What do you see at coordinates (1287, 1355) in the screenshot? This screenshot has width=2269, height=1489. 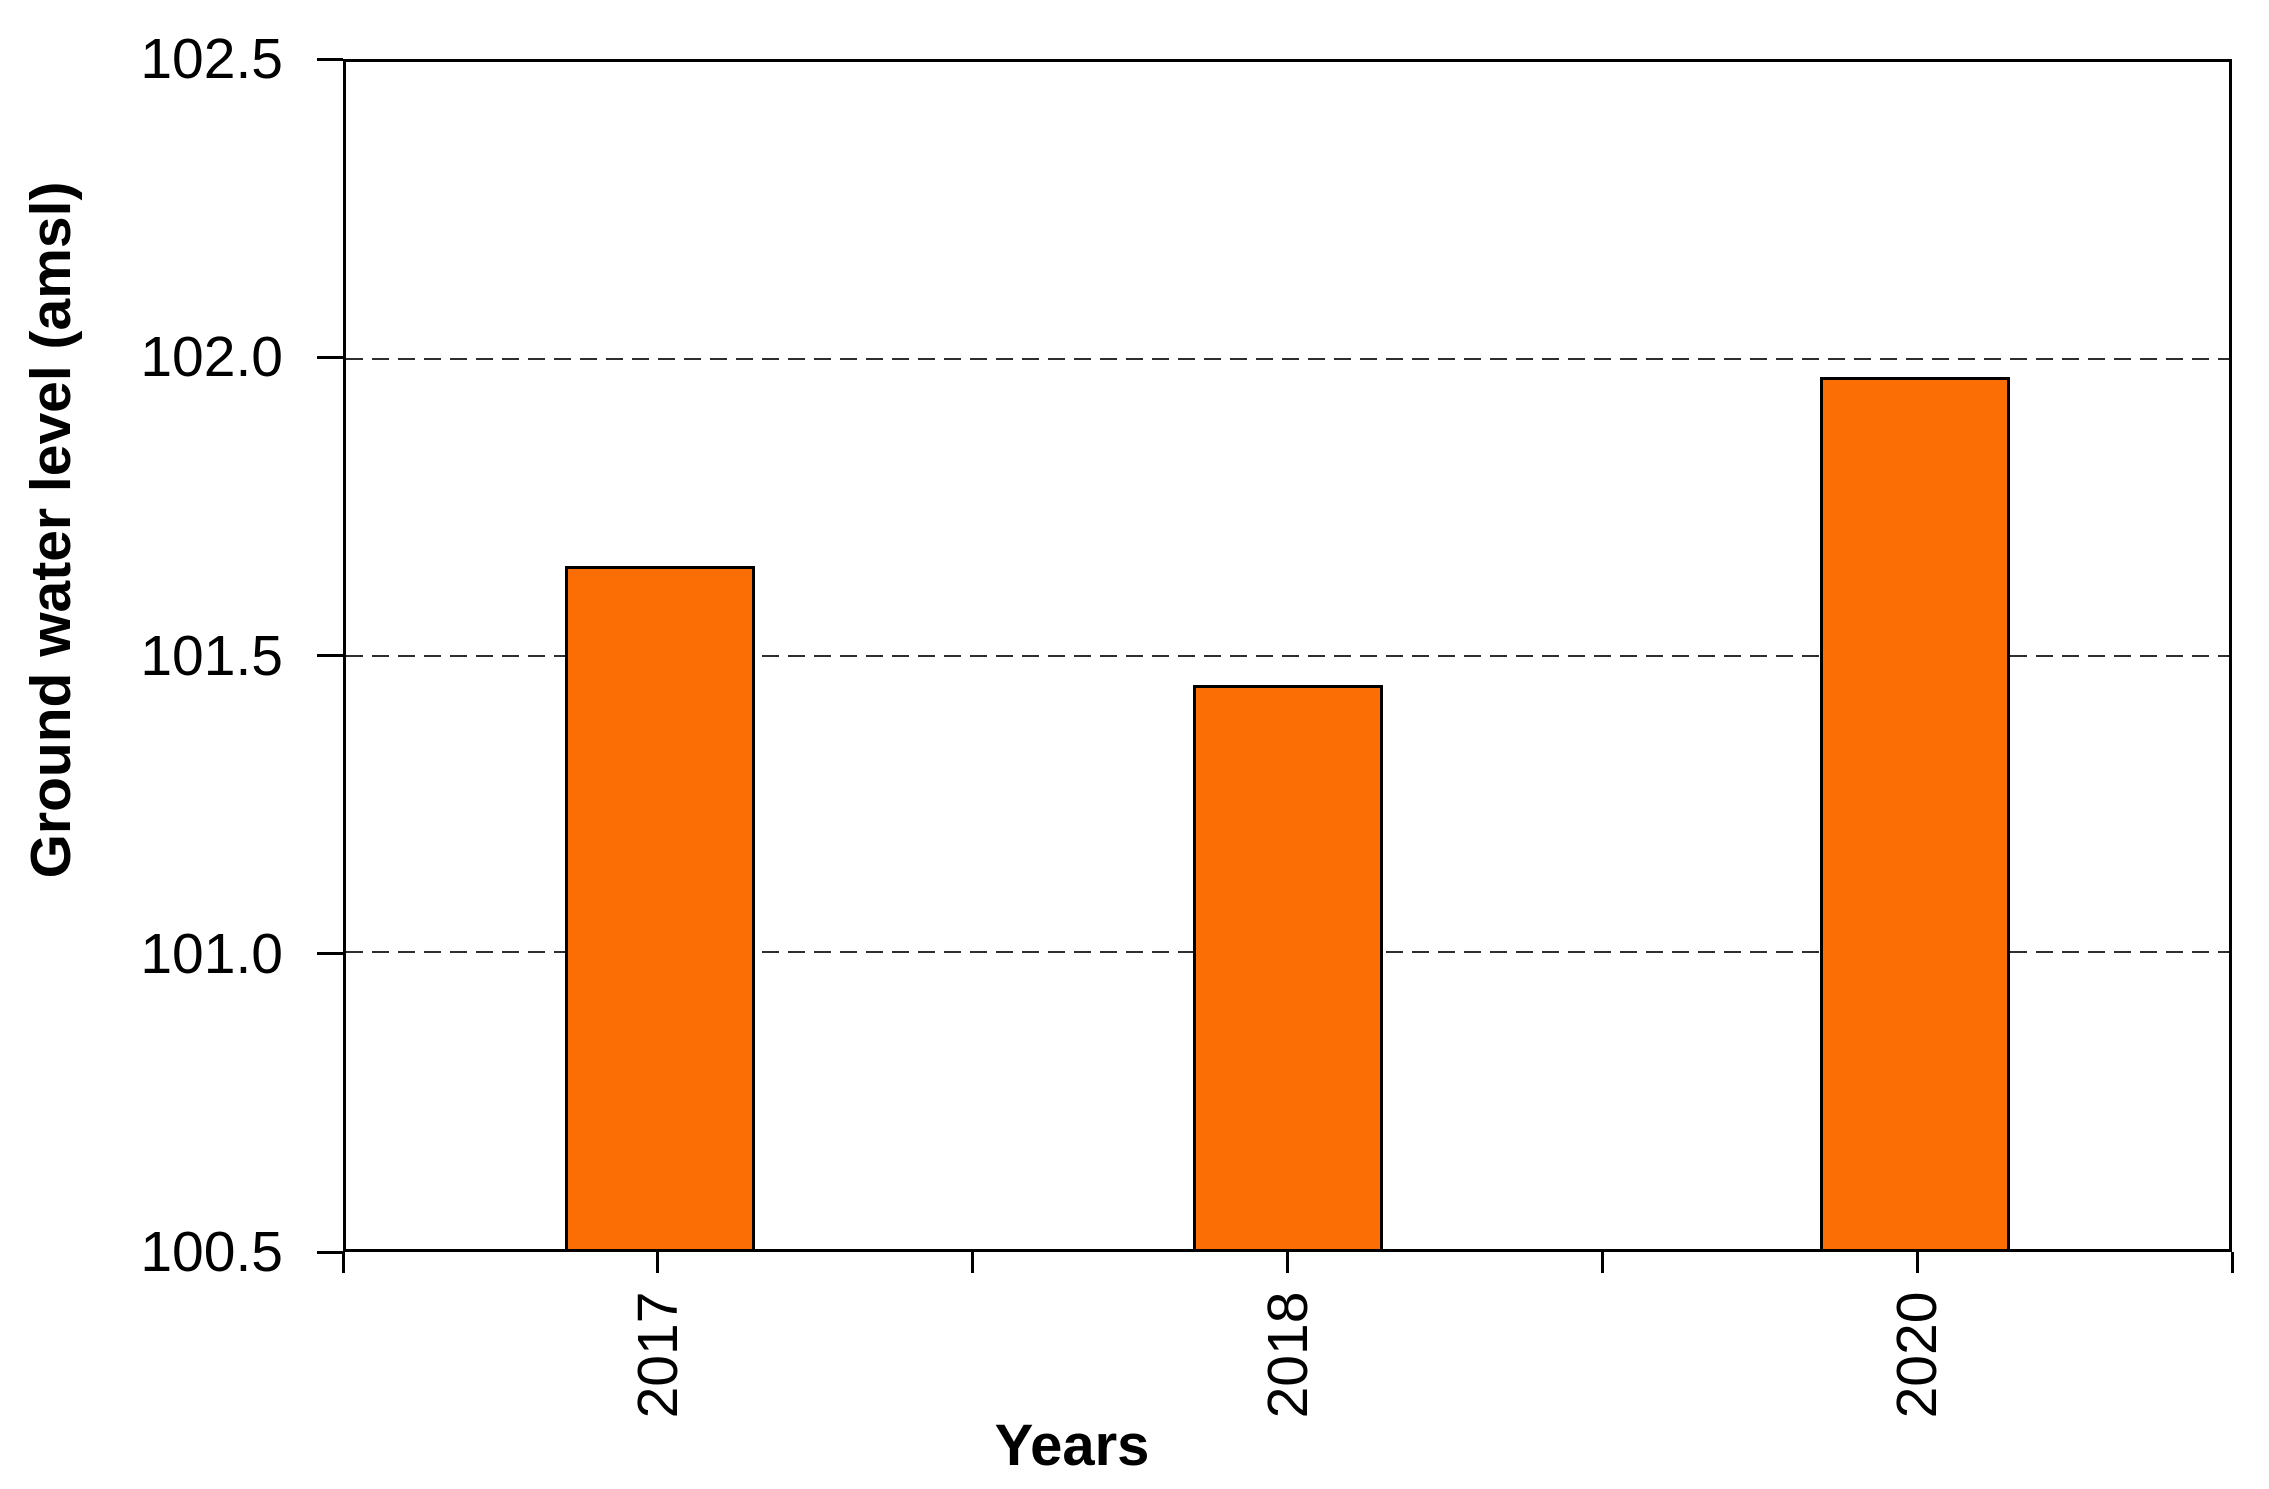 I see `x-tick-label: 2018` at bounding box center [1287, 1355].